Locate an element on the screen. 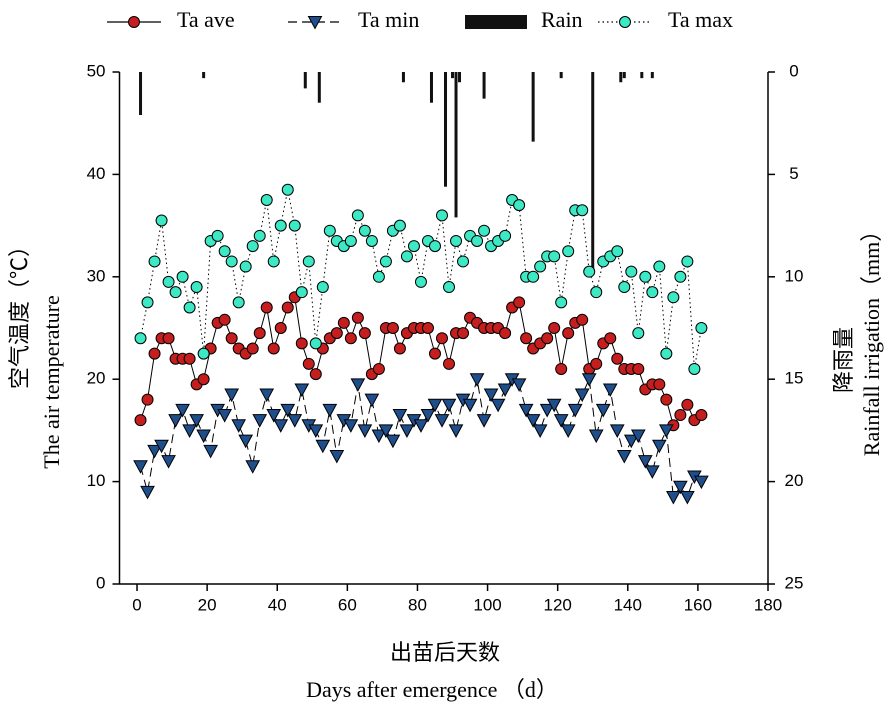  legend-label: Rain is located at coordinates (562, 19).